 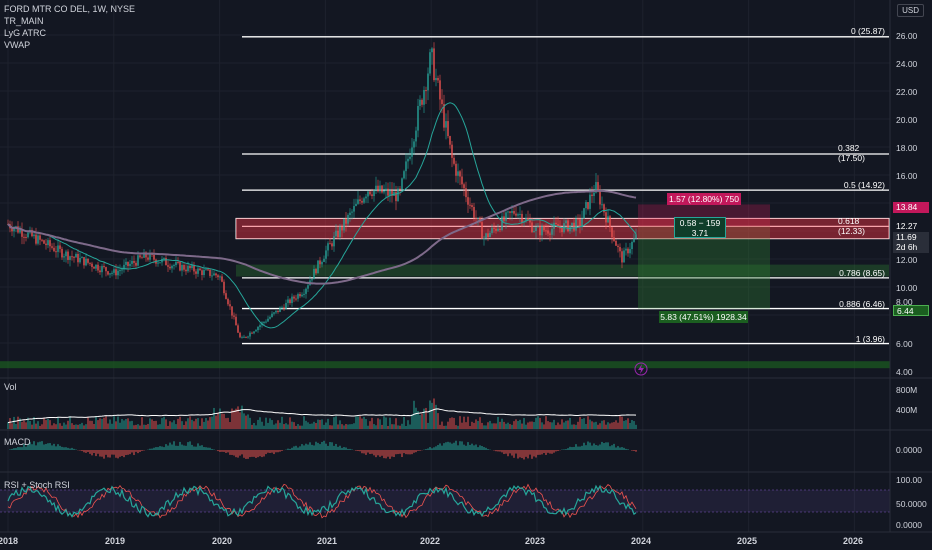 I want to click on symbol-title: FORD MTR CO DEL, 1W, NYSE, so click(x=70, y=9).